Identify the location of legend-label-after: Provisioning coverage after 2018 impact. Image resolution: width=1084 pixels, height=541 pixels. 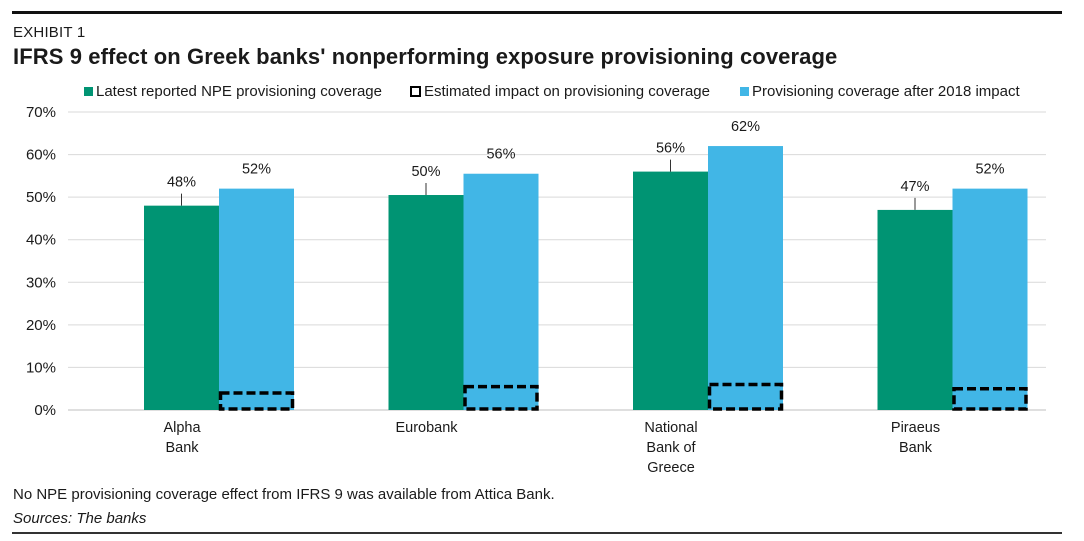
(886, 91).